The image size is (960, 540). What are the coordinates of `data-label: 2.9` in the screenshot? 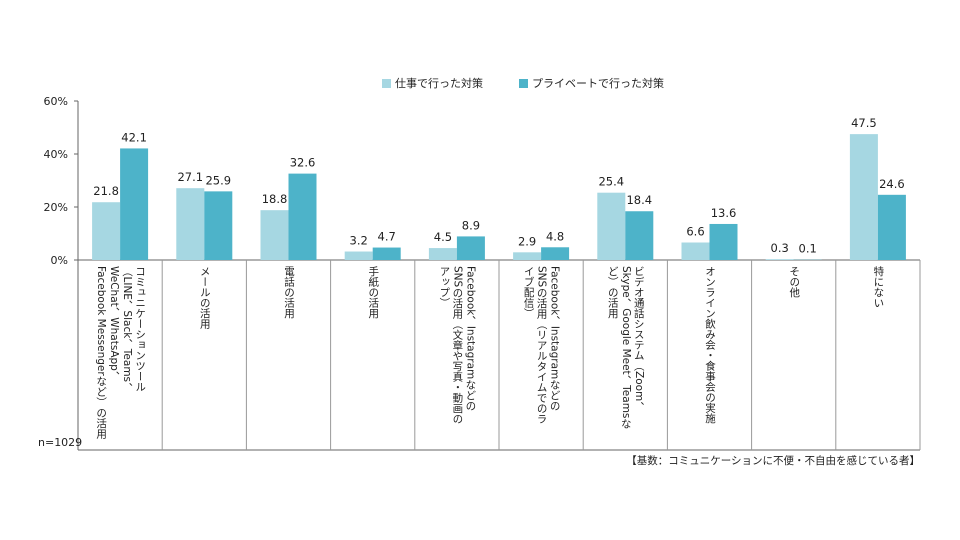 It's located at (527, 241).